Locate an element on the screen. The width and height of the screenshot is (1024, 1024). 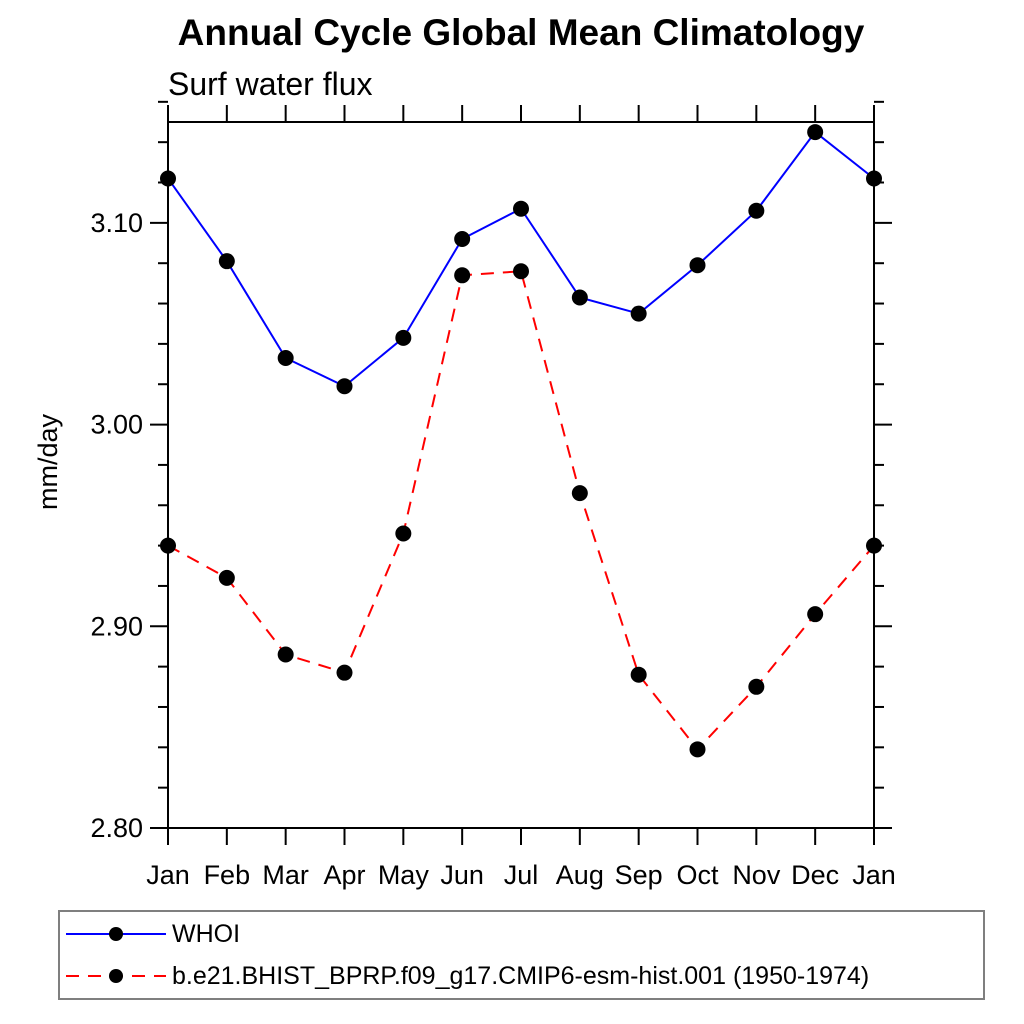
y-axis-title: mm/day is located at coordinates (48, 461).